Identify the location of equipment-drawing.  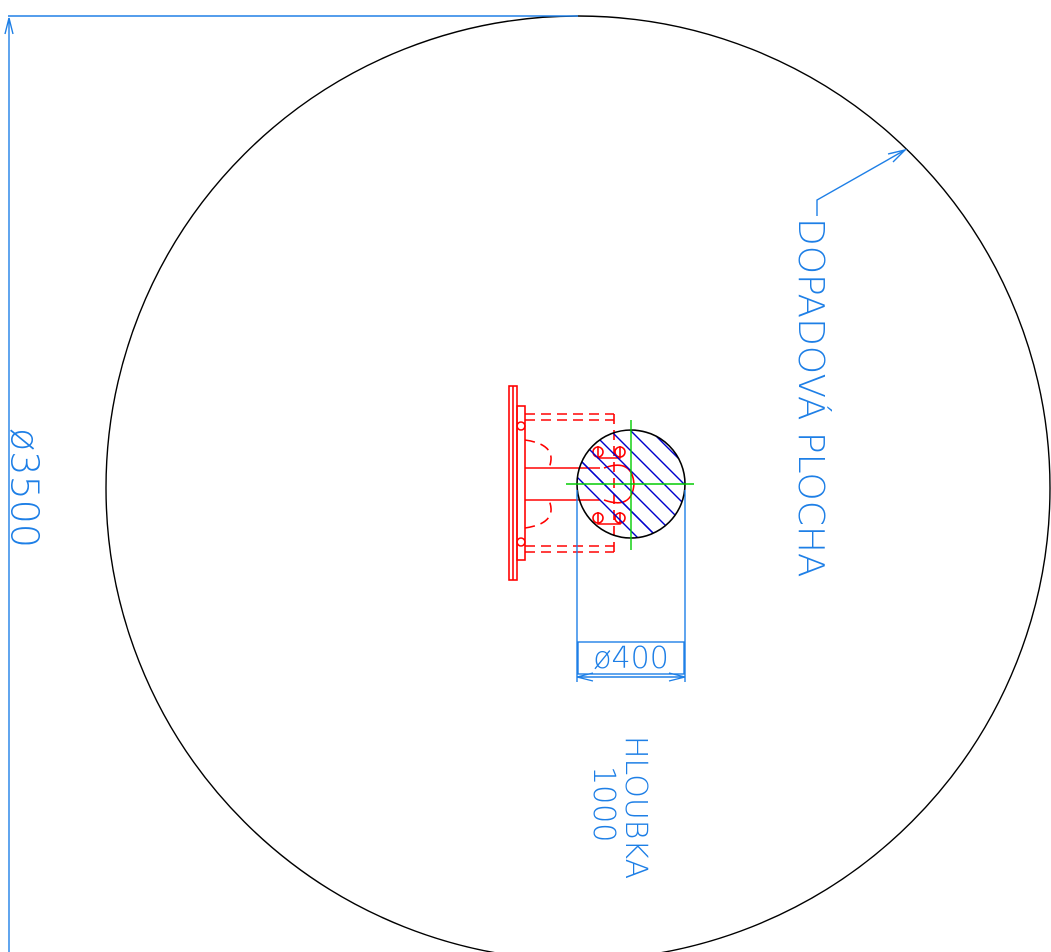
(571, 483).